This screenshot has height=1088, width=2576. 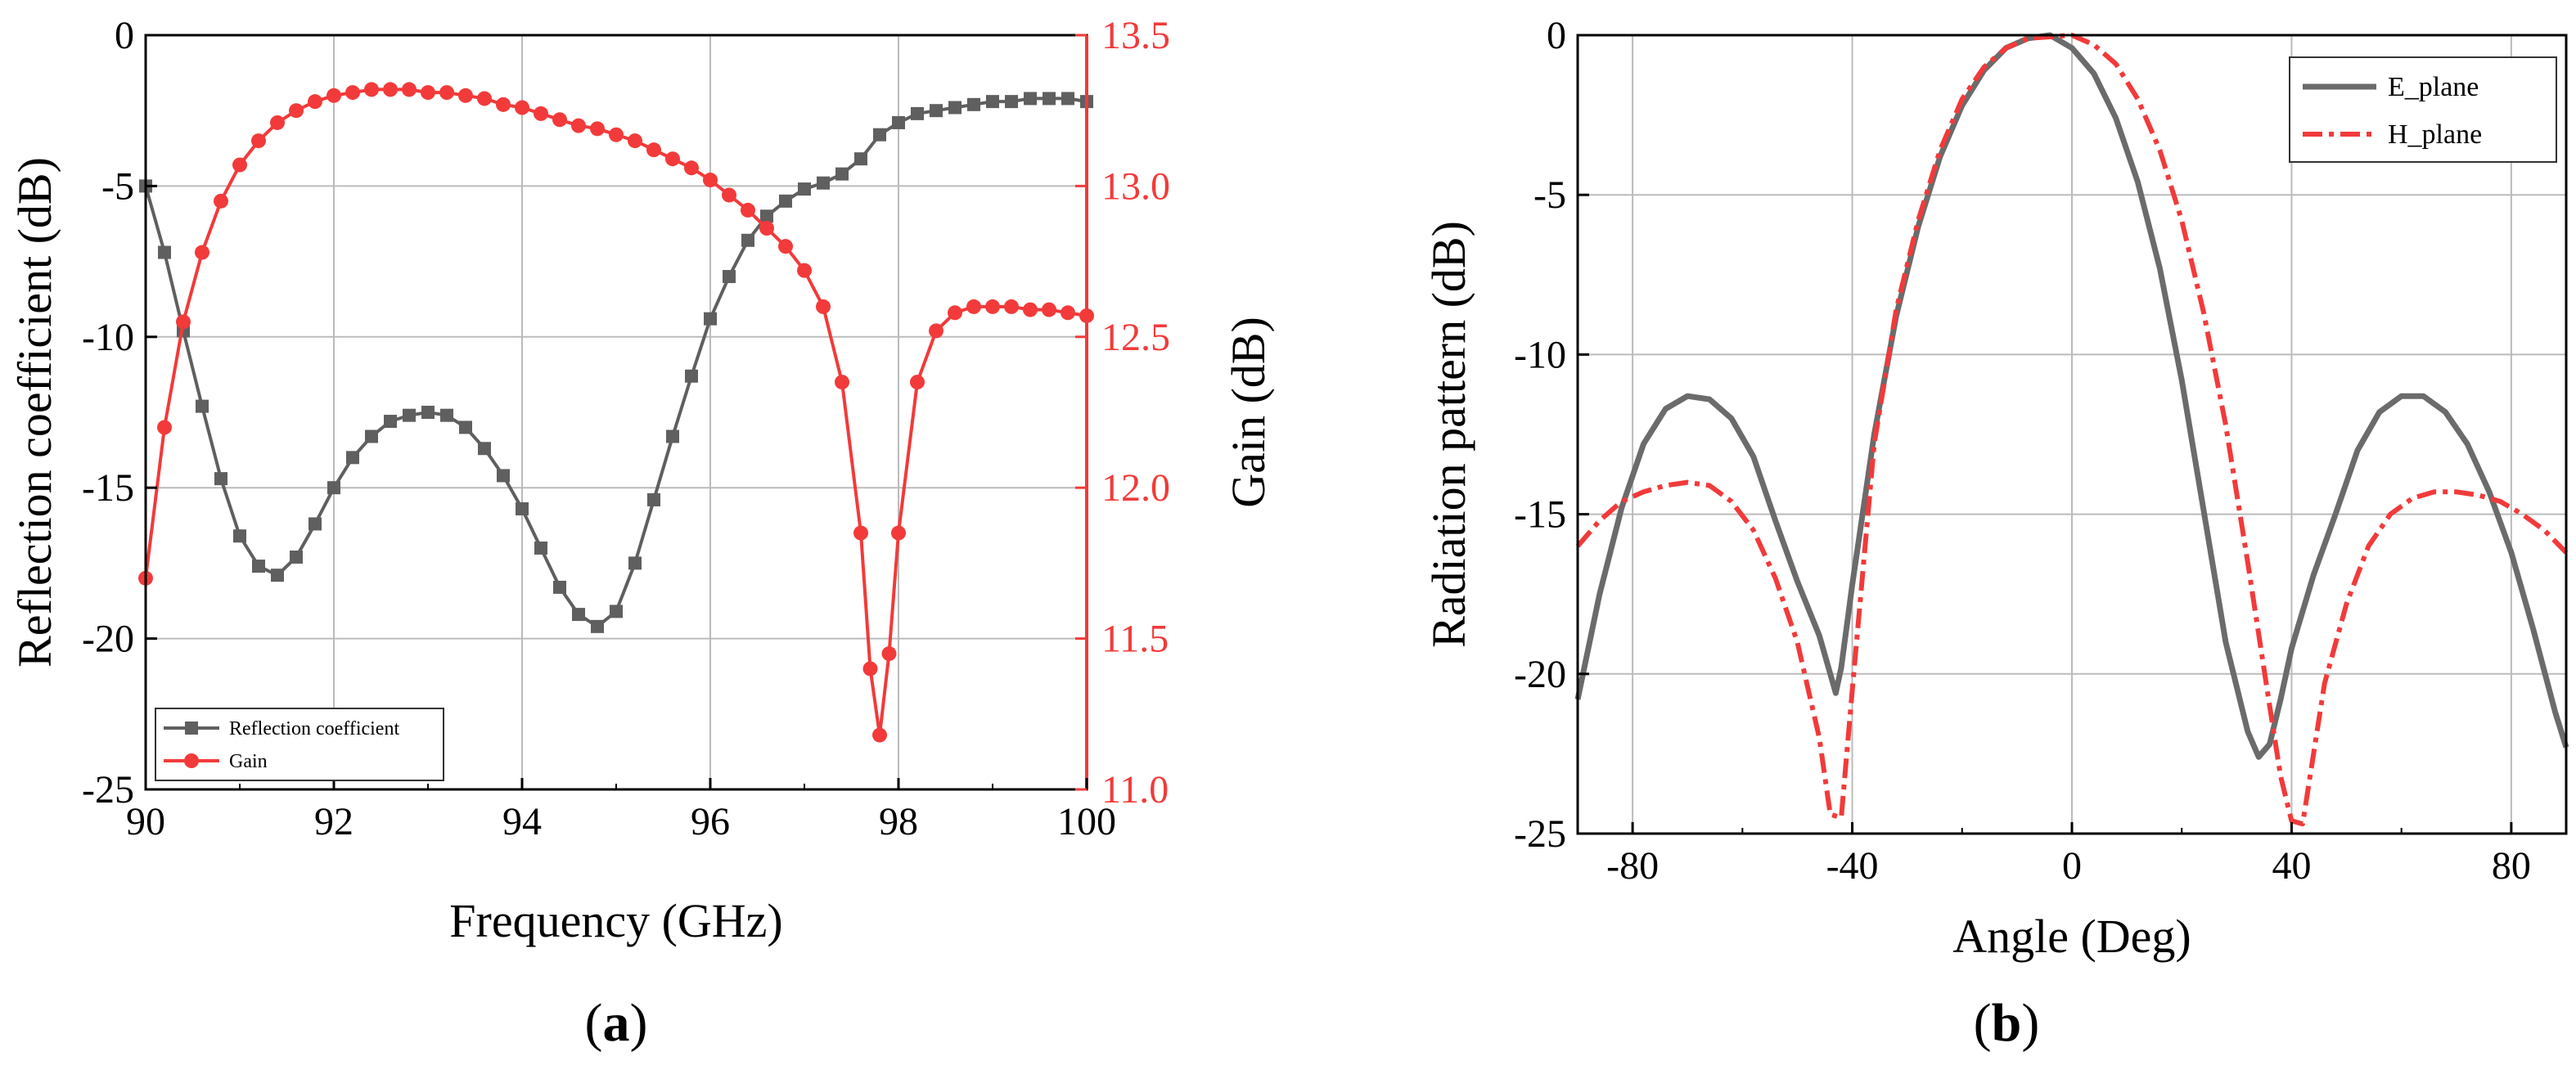 What do you see at coordinates (1540, 515) in the screenshot?
I see `chart-b-y-tick-label: -15` at bounding box center [1540, 515].